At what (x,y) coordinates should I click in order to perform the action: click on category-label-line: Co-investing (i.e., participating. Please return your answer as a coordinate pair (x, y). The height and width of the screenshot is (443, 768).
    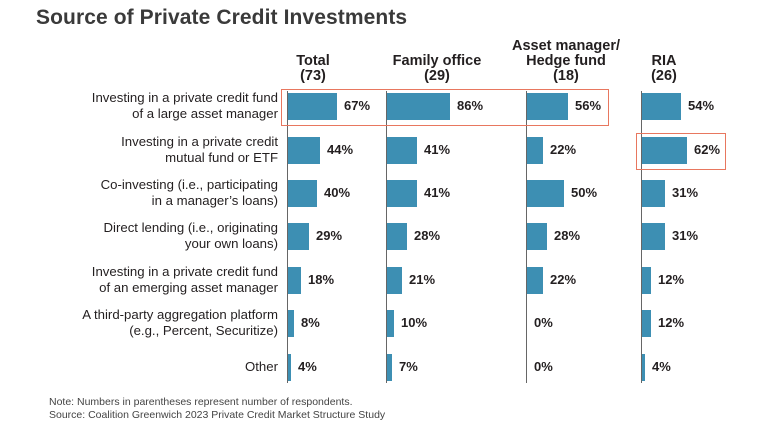
    Looking at the image, I should click on (189, 184).